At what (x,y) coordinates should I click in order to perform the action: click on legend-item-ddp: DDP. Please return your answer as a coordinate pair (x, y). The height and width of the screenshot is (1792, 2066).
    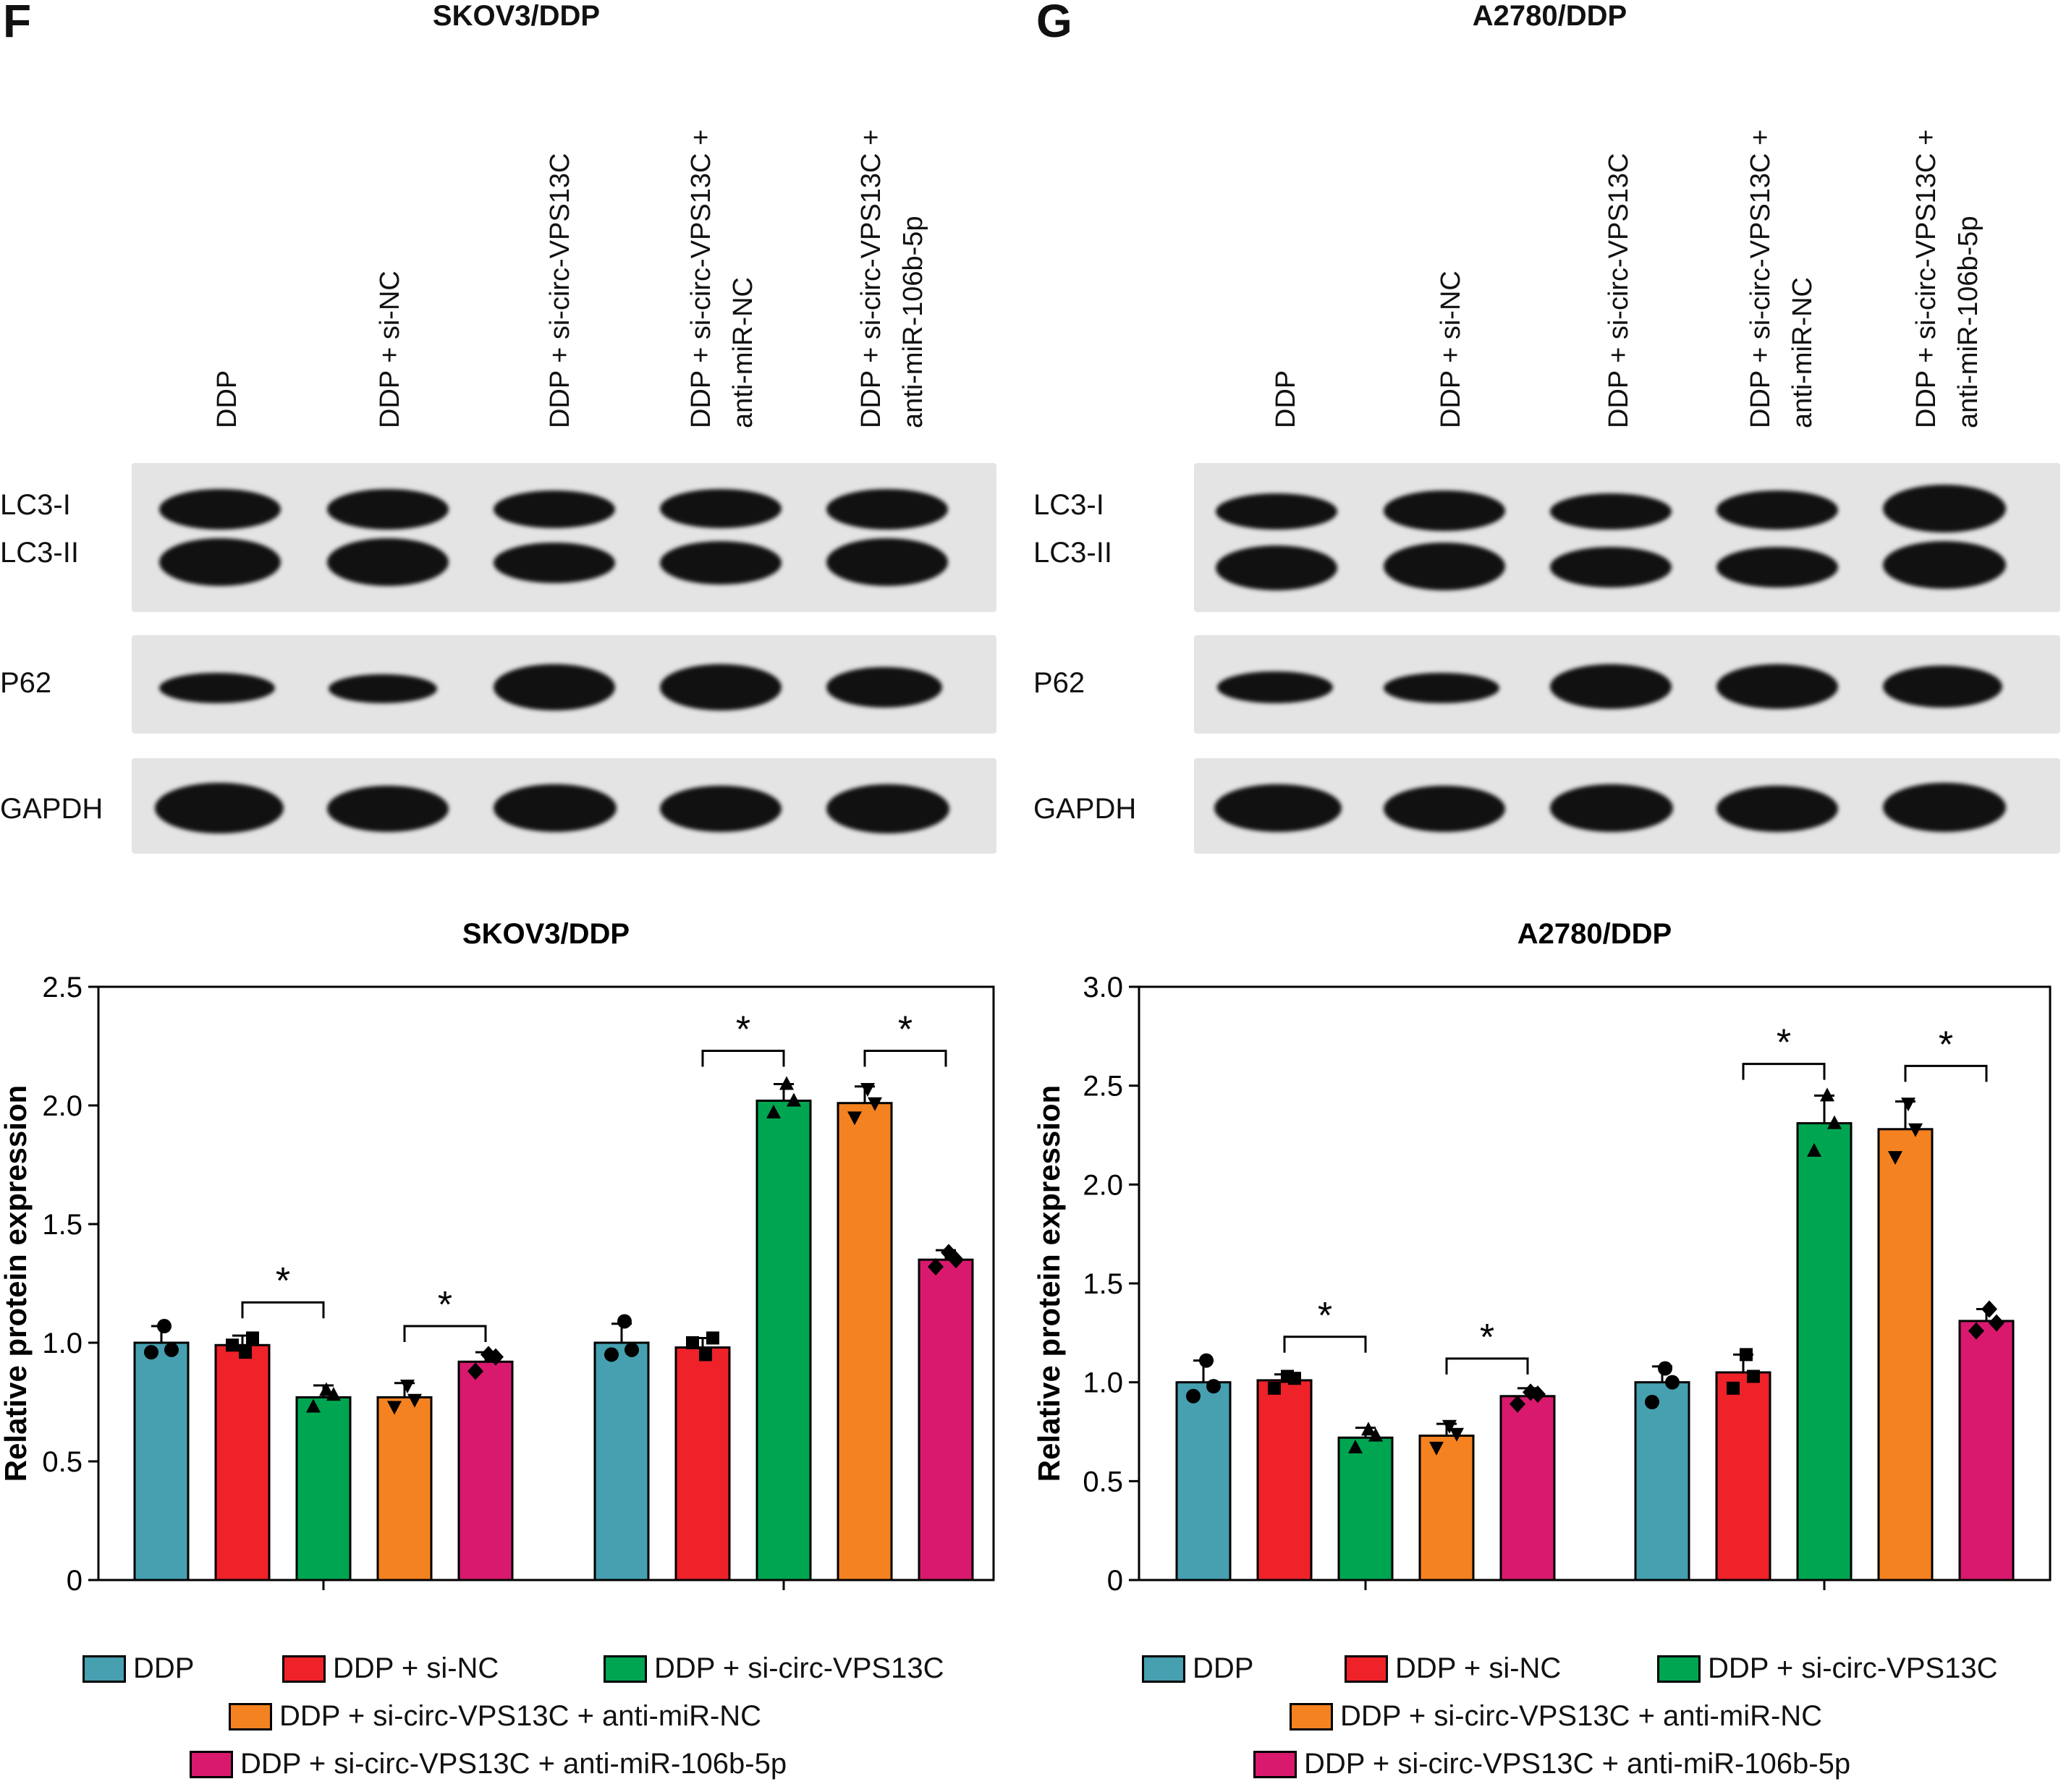
    Looking at the image, I should click on (138, 1668).